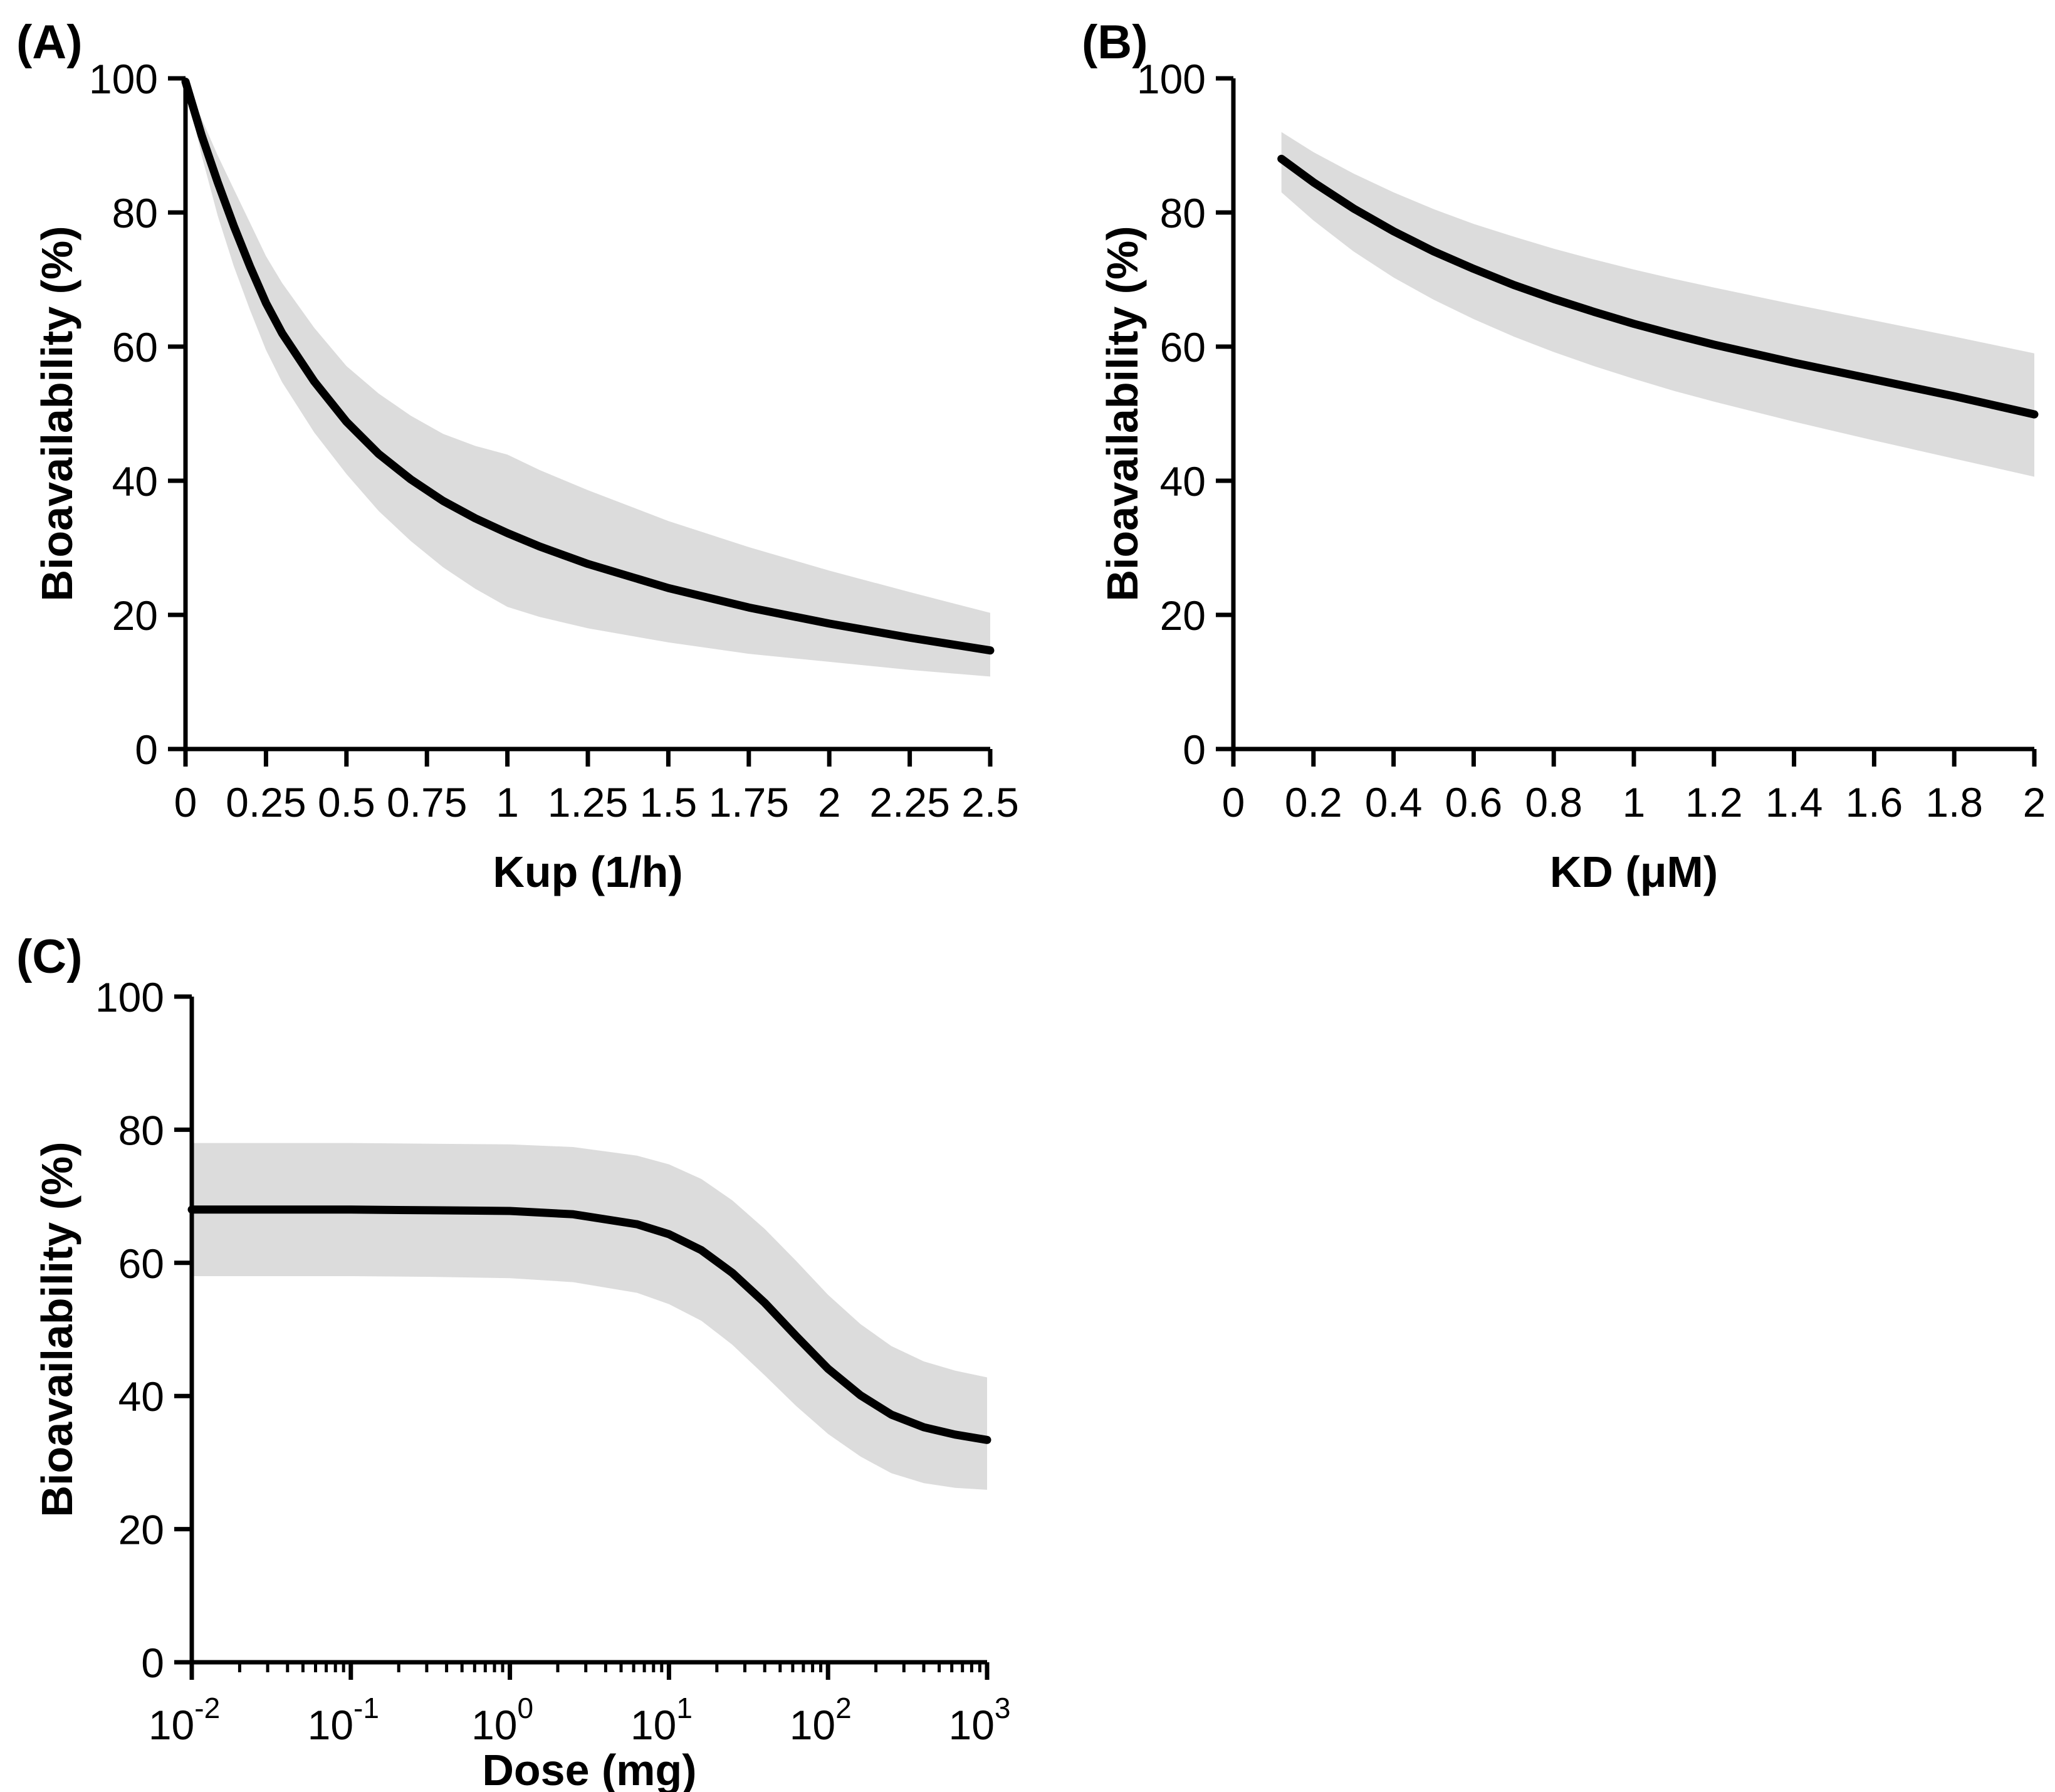 This screenshot has height=1792, width=2055. I want to click on x-tick-label: 1.5, so click(669, 802).